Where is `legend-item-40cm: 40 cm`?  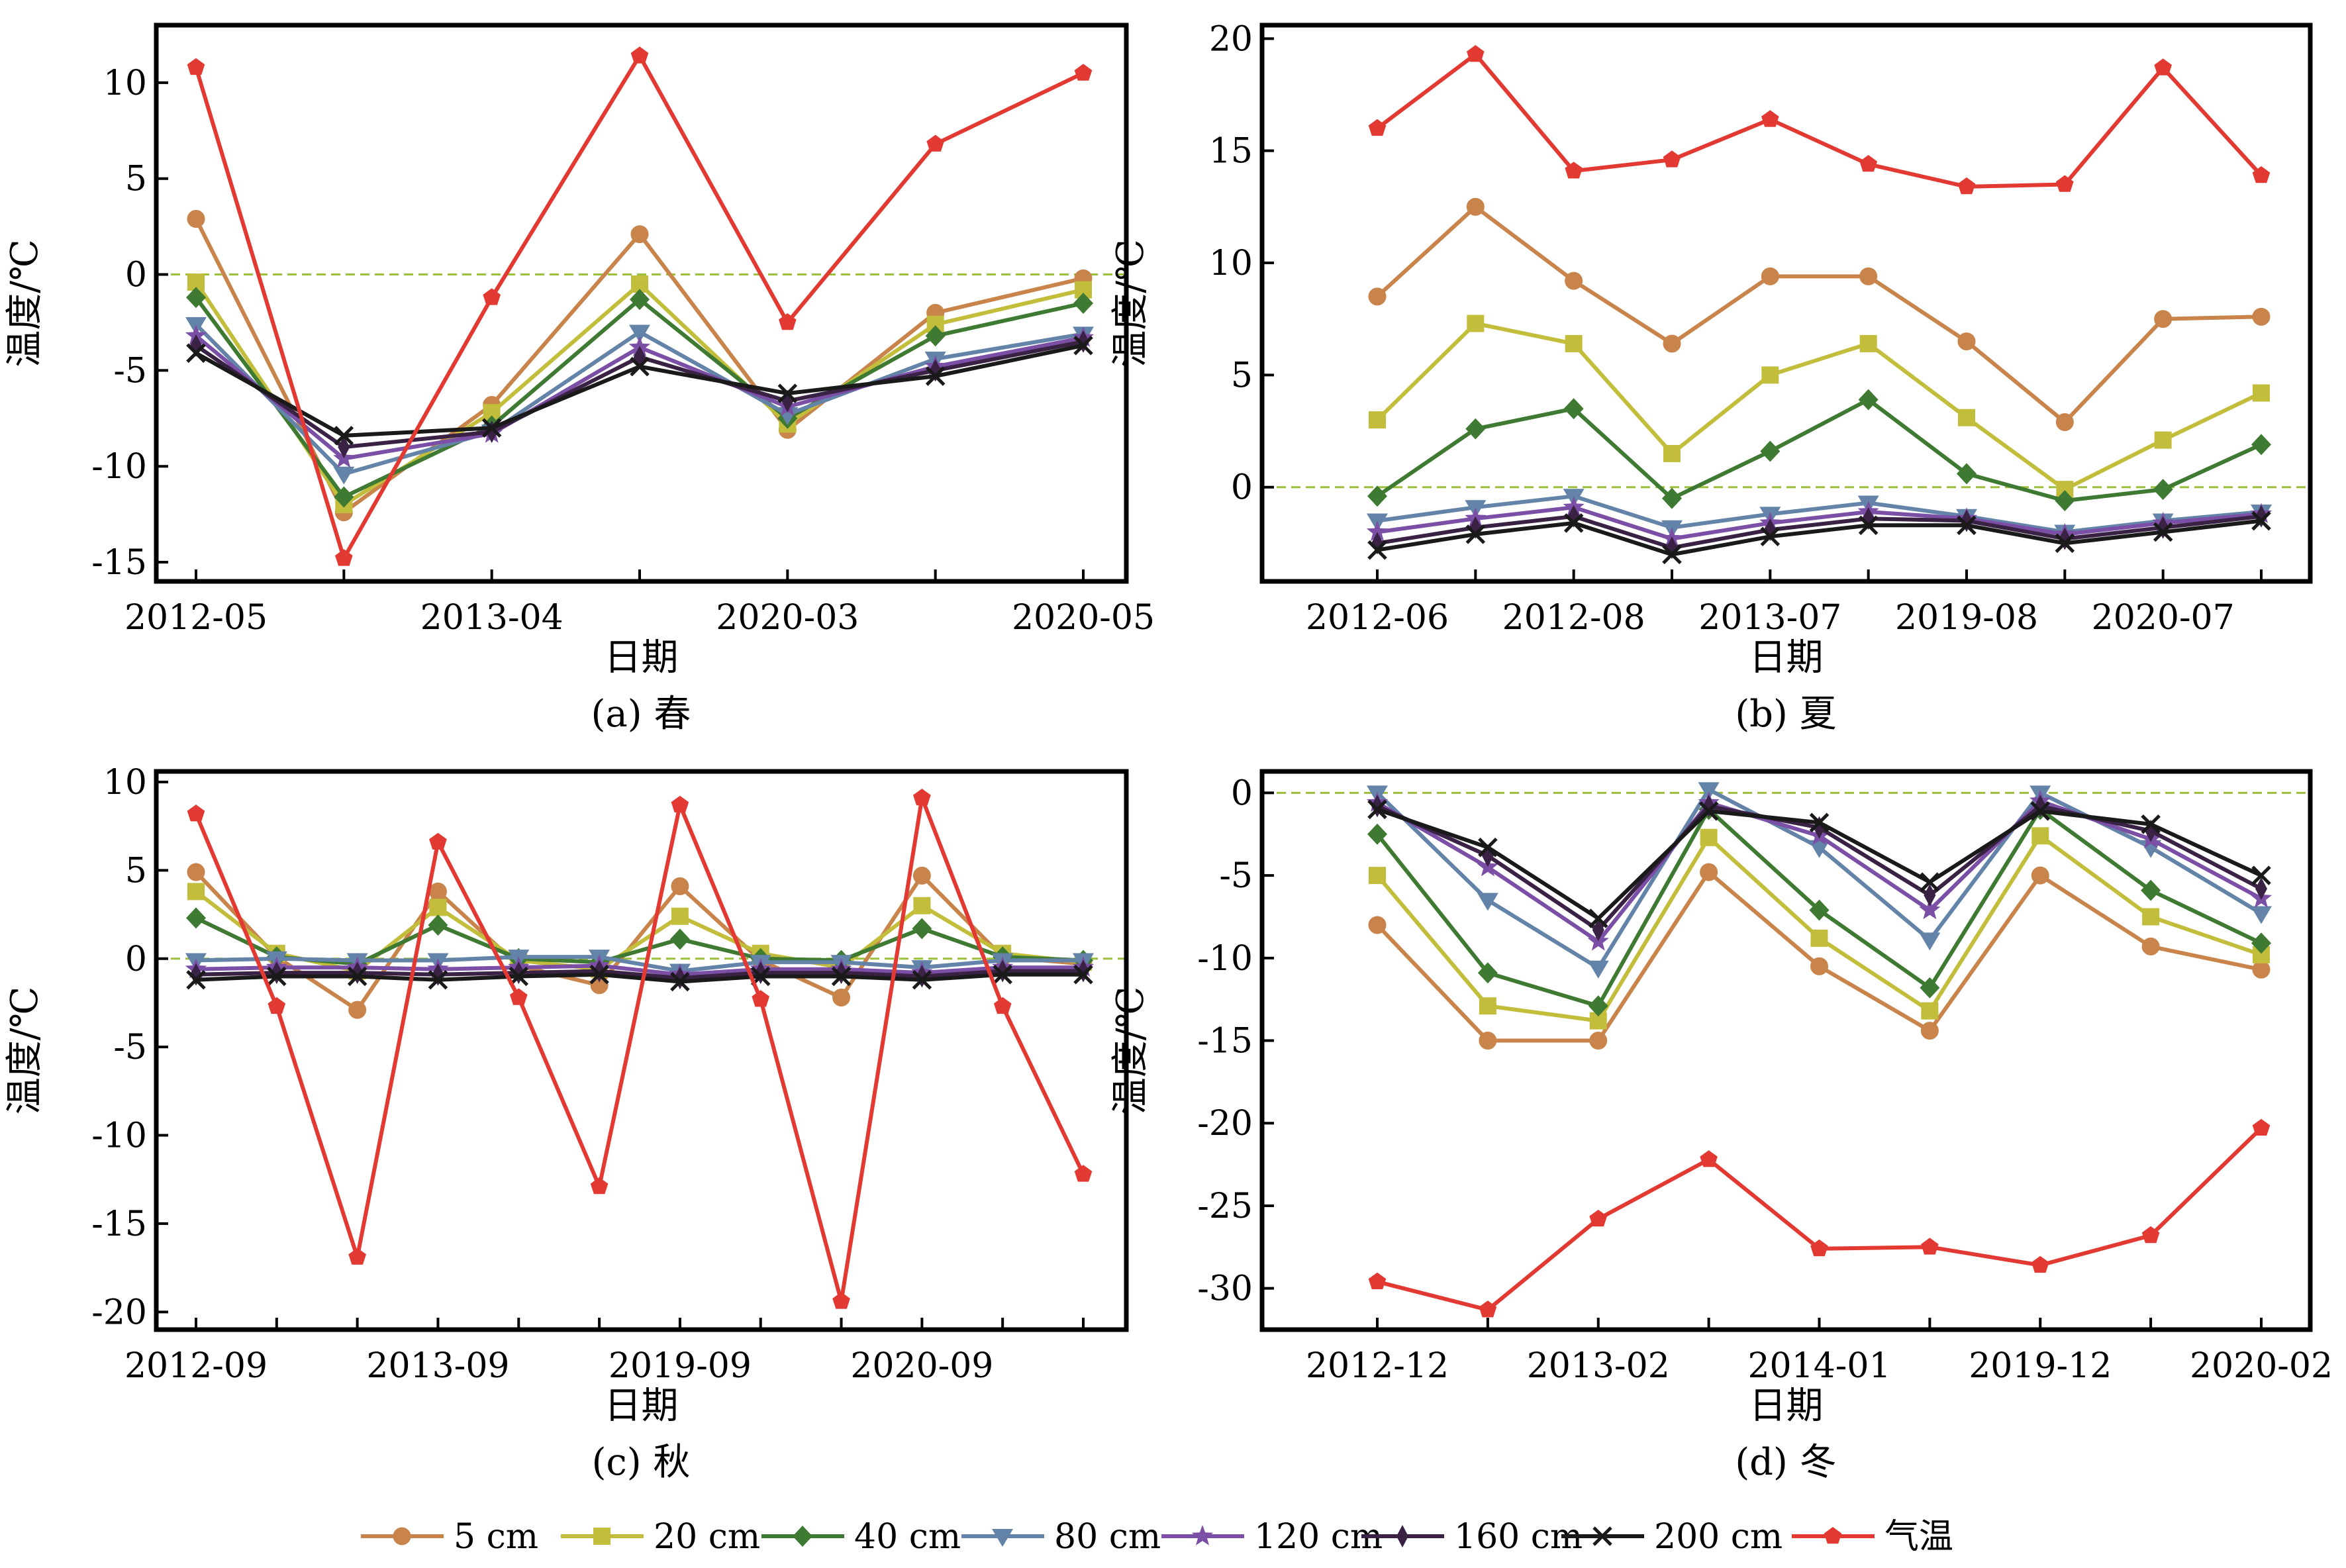 legend-item-40cm: 40 cm is located at coordinates (861, 1537).